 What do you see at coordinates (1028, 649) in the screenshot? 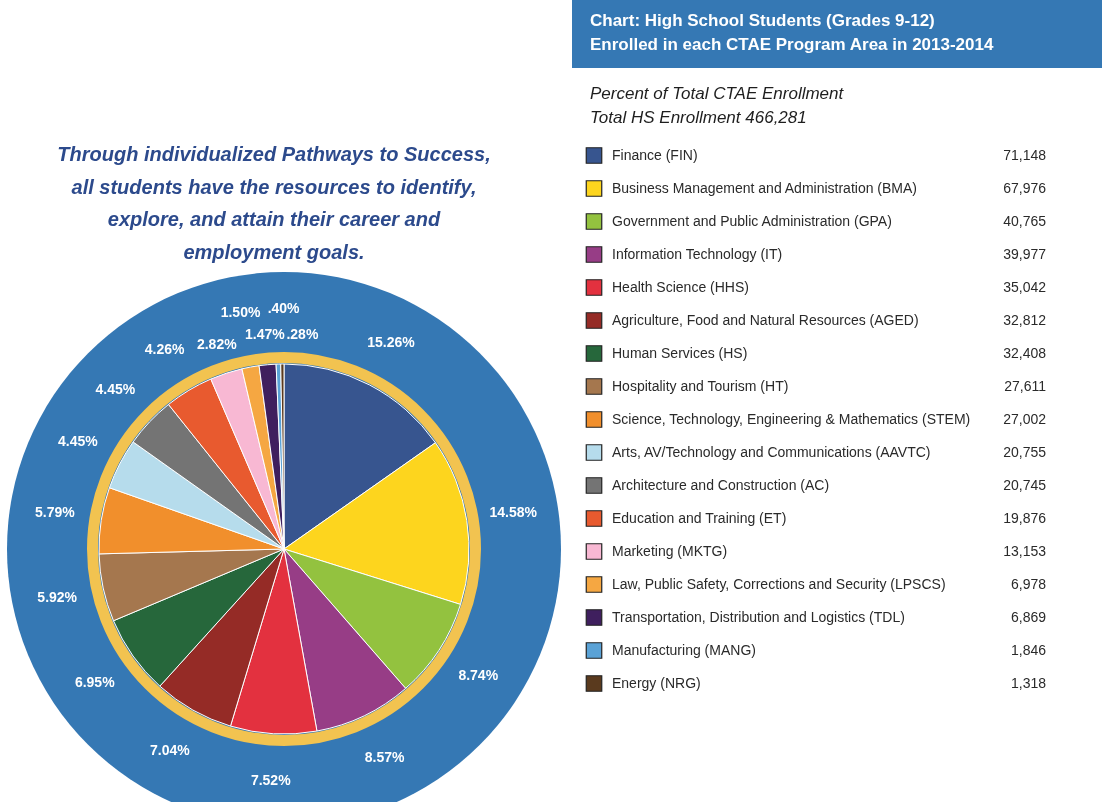
I see `text: 1,846` at bounding box center [1028, 649].